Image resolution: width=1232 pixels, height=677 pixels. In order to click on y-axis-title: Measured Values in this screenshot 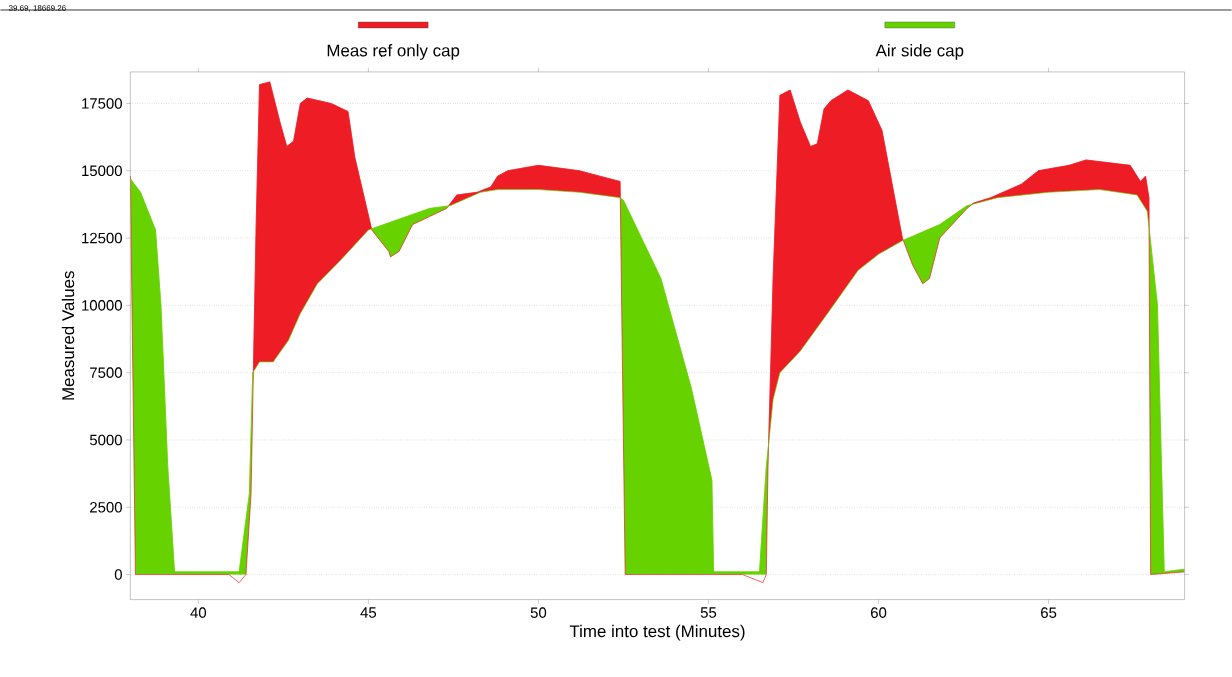, I will do `click(68, 335)`.